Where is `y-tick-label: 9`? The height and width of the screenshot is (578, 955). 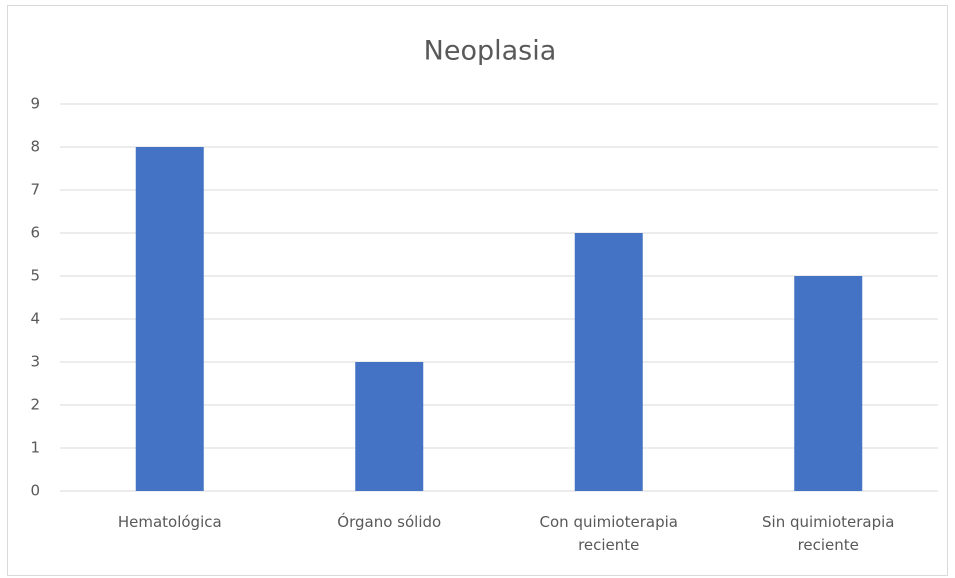 y-tick-label: 9 is located at coordinates (35, 104).